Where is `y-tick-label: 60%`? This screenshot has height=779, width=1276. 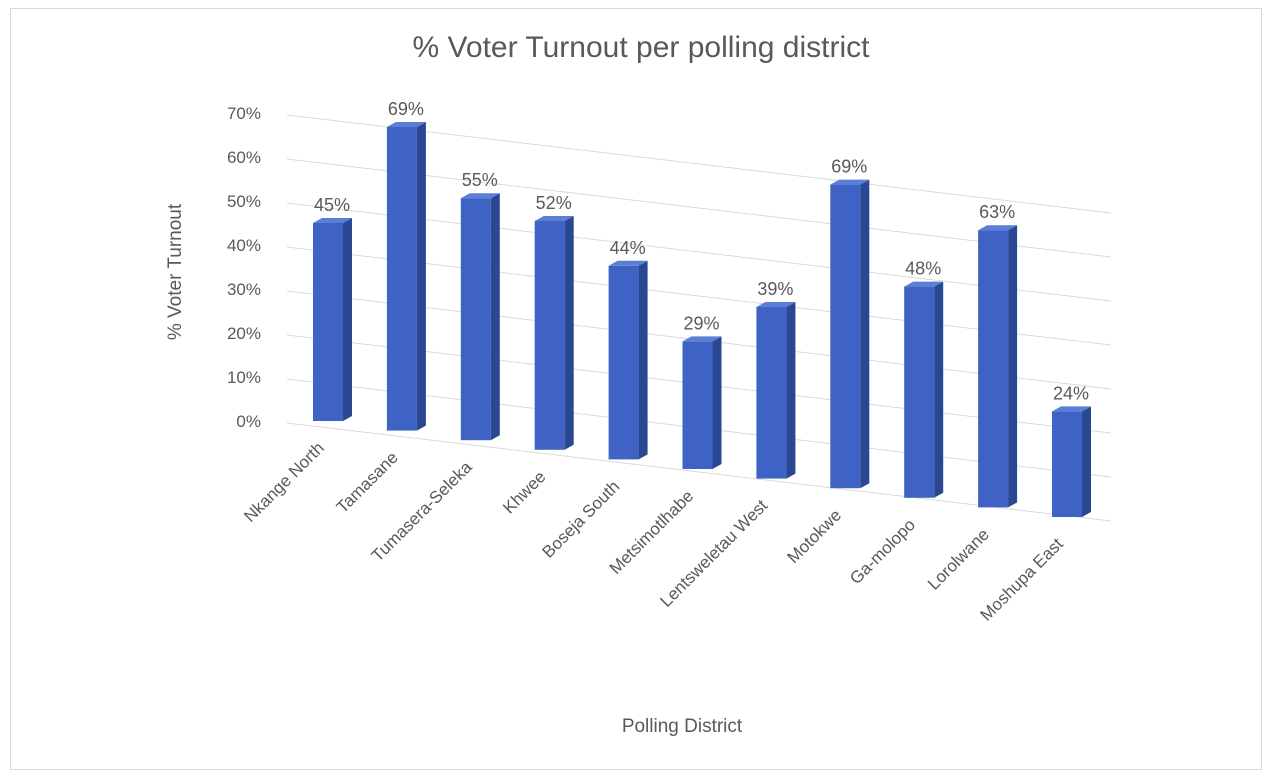
y-tick-label: 60% is located at coordinates (244, 157).